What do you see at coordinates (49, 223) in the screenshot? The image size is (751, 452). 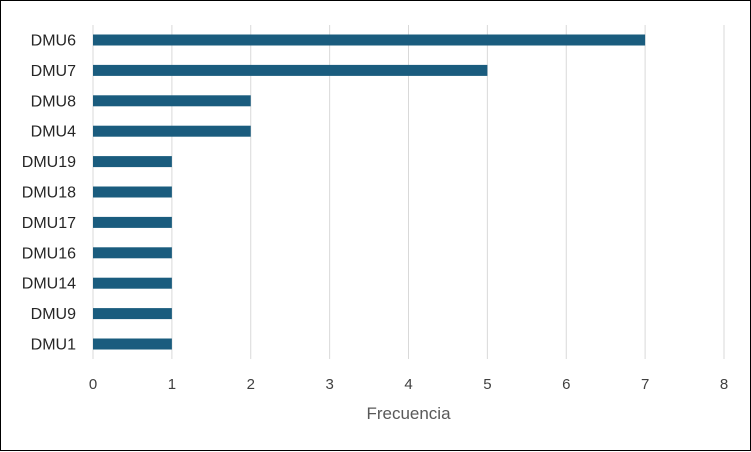 I see `category-label-dmu17: DMU17` at bounding box center [49, 223].